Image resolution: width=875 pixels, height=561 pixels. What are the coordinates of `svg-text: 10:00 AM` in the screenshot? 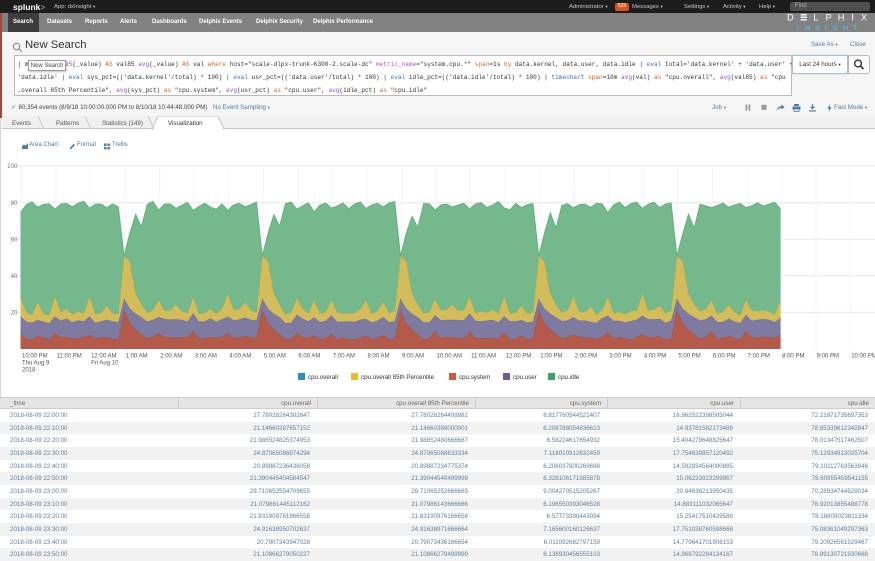 It's located at (449, 357).